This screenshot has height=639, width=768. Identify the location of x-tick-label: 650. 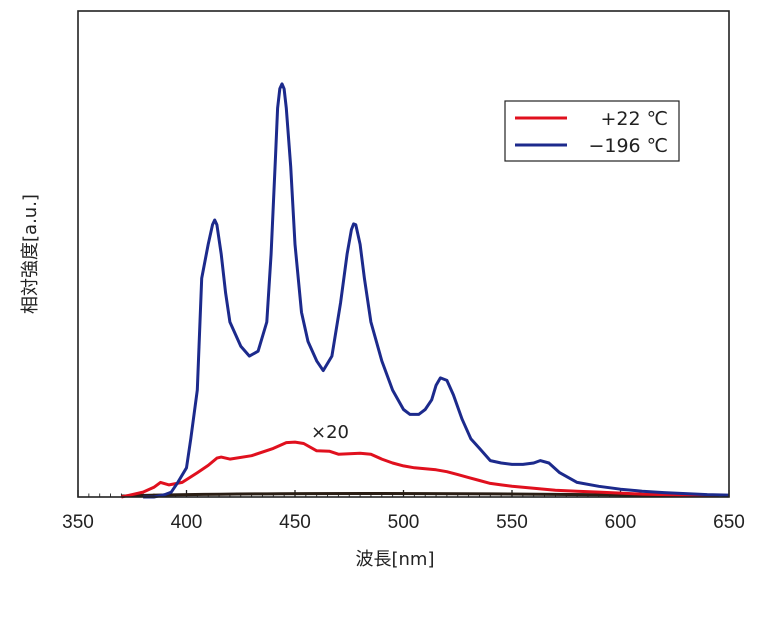
(729, 522).